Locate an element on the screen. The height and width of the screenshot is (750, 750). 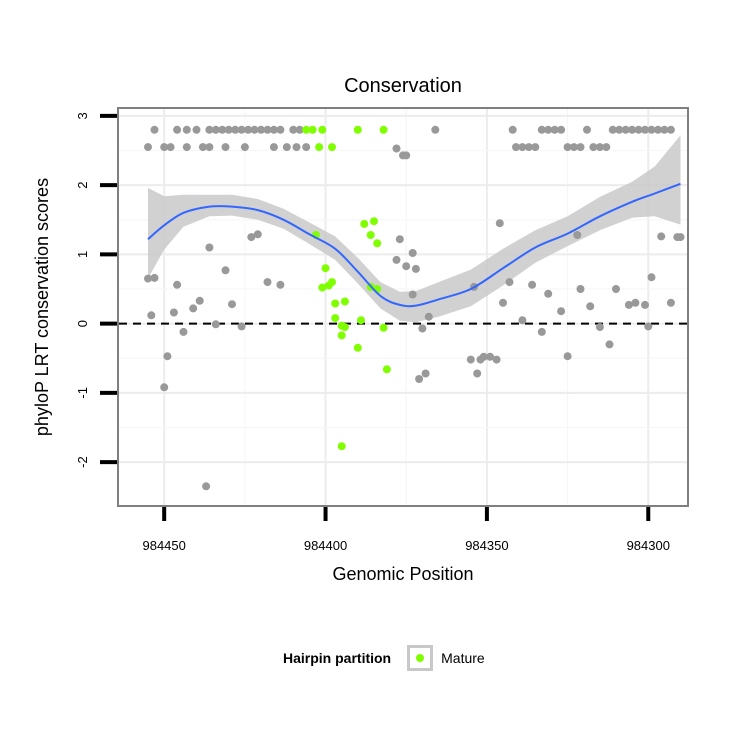
legend-item-mature: Mature is located at coordinates (446, 658).